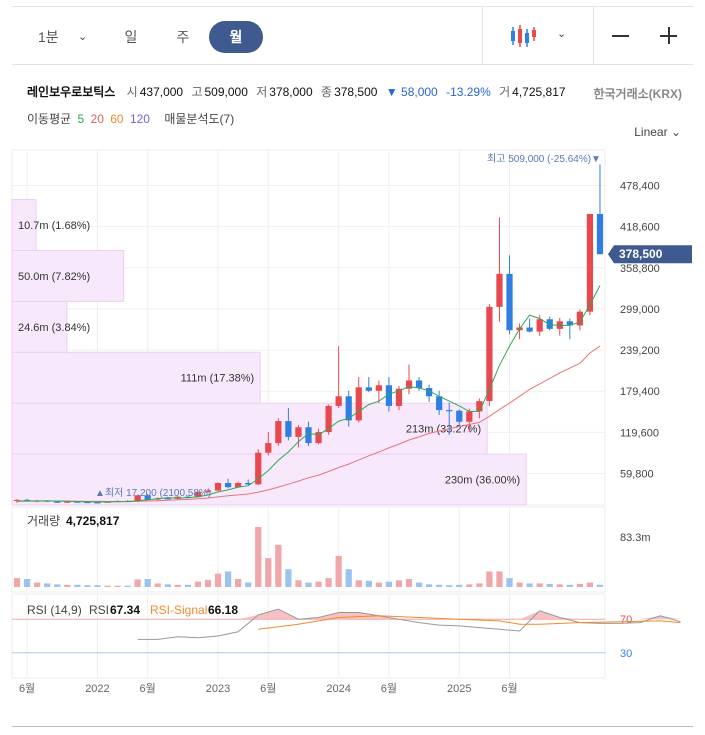 Image resolution: width=705 pixels, height=735 pixels. What do you see at coordinates (132, 118) in the screenshot?
I see `indicator-row: 이동평균 5 20 60 120 매물분석도(7)` at bounding box center [132, 118].